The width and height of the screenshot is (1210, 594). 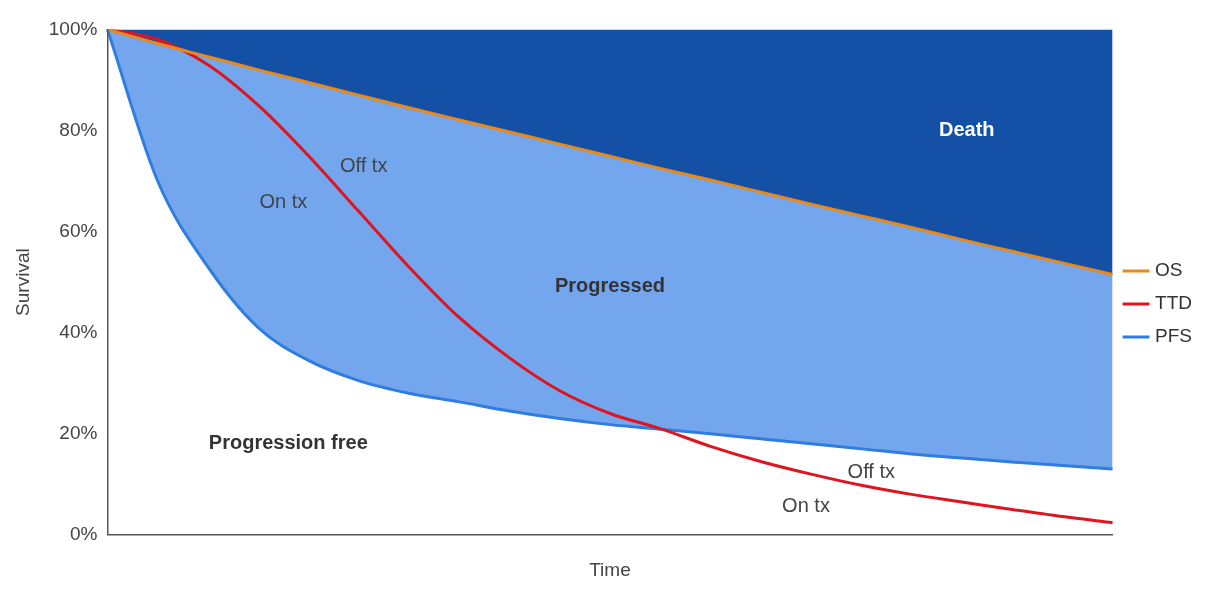 I want to click on annotation: Progression free, so click(x=288, y=442).